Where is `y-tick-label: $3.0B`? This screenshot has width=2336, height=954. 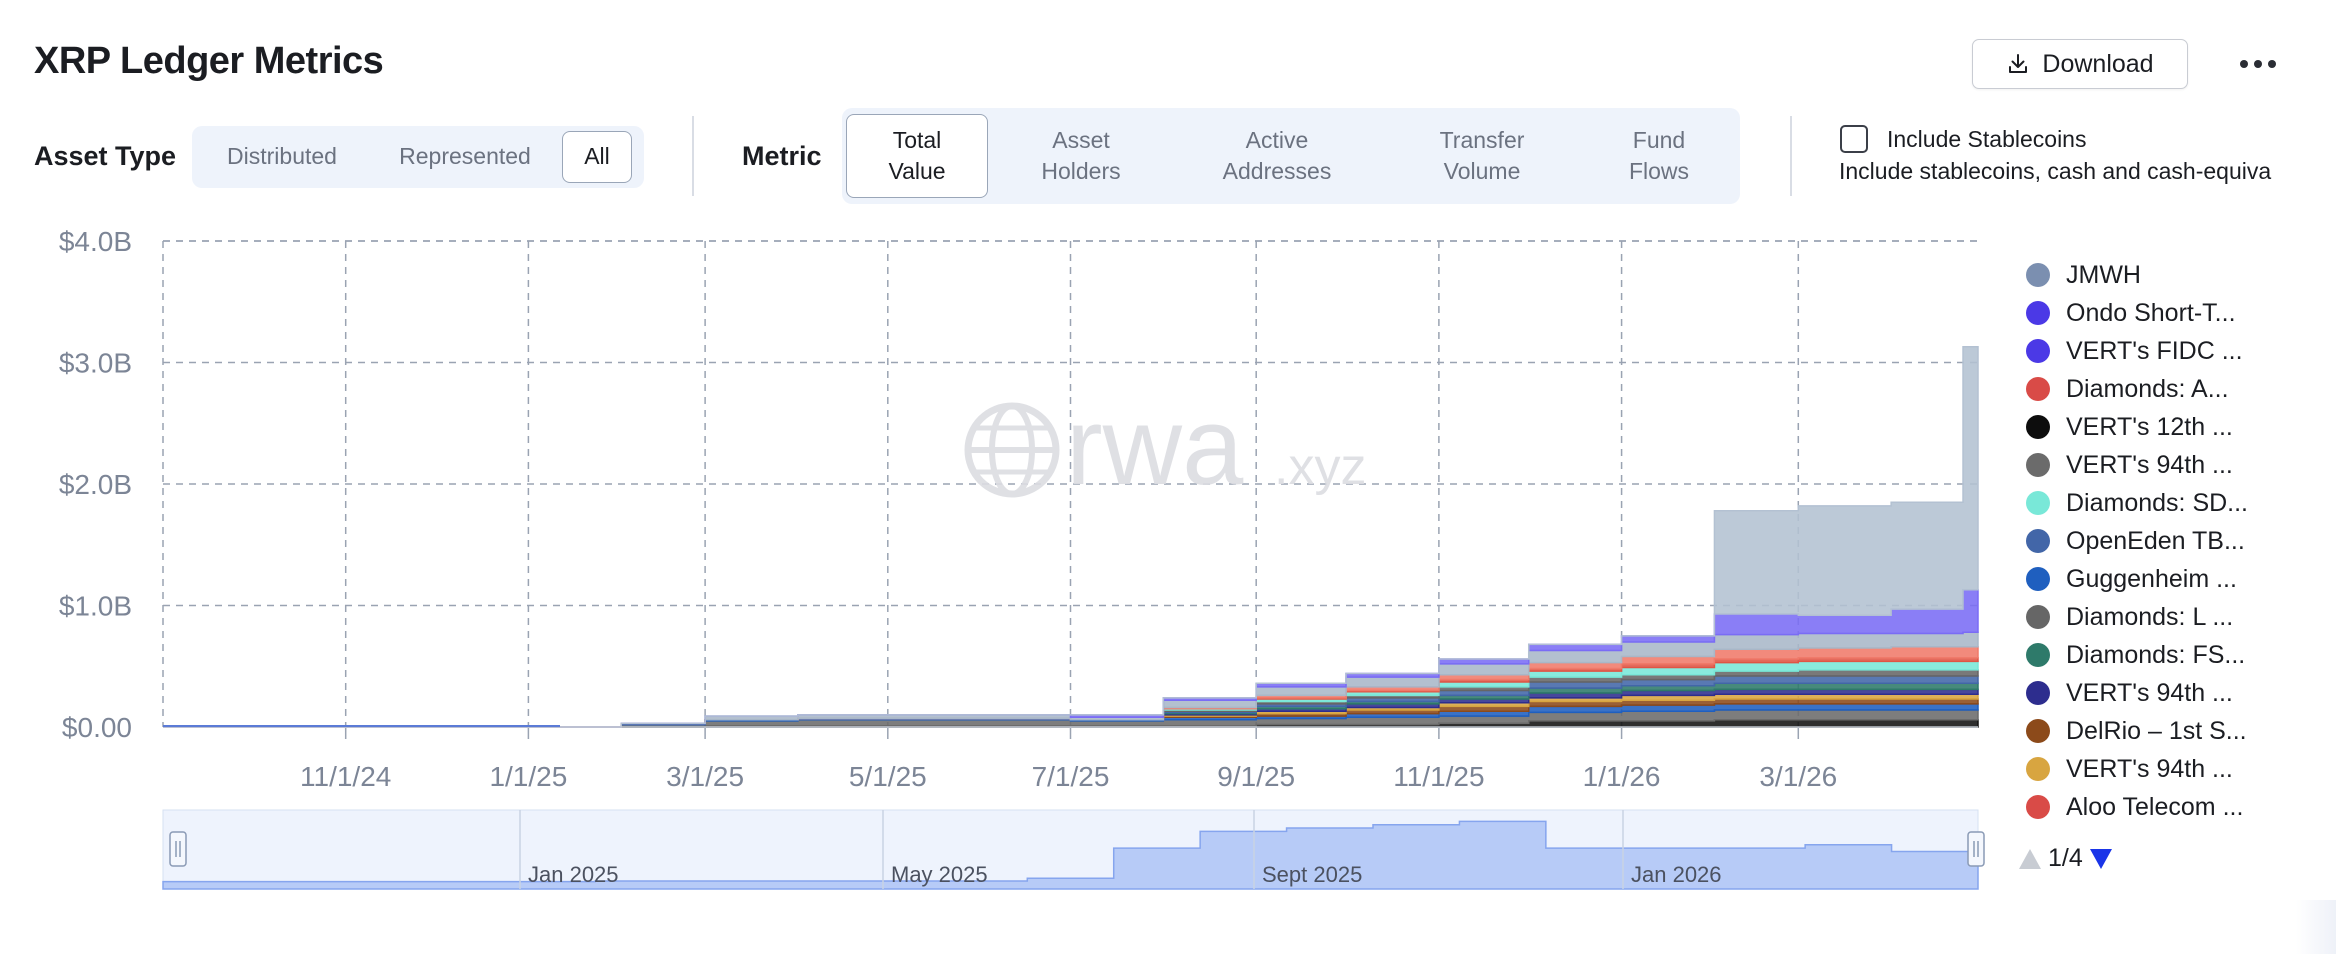
y-tick-label: $3.0B is located at coordinates (95, 363).